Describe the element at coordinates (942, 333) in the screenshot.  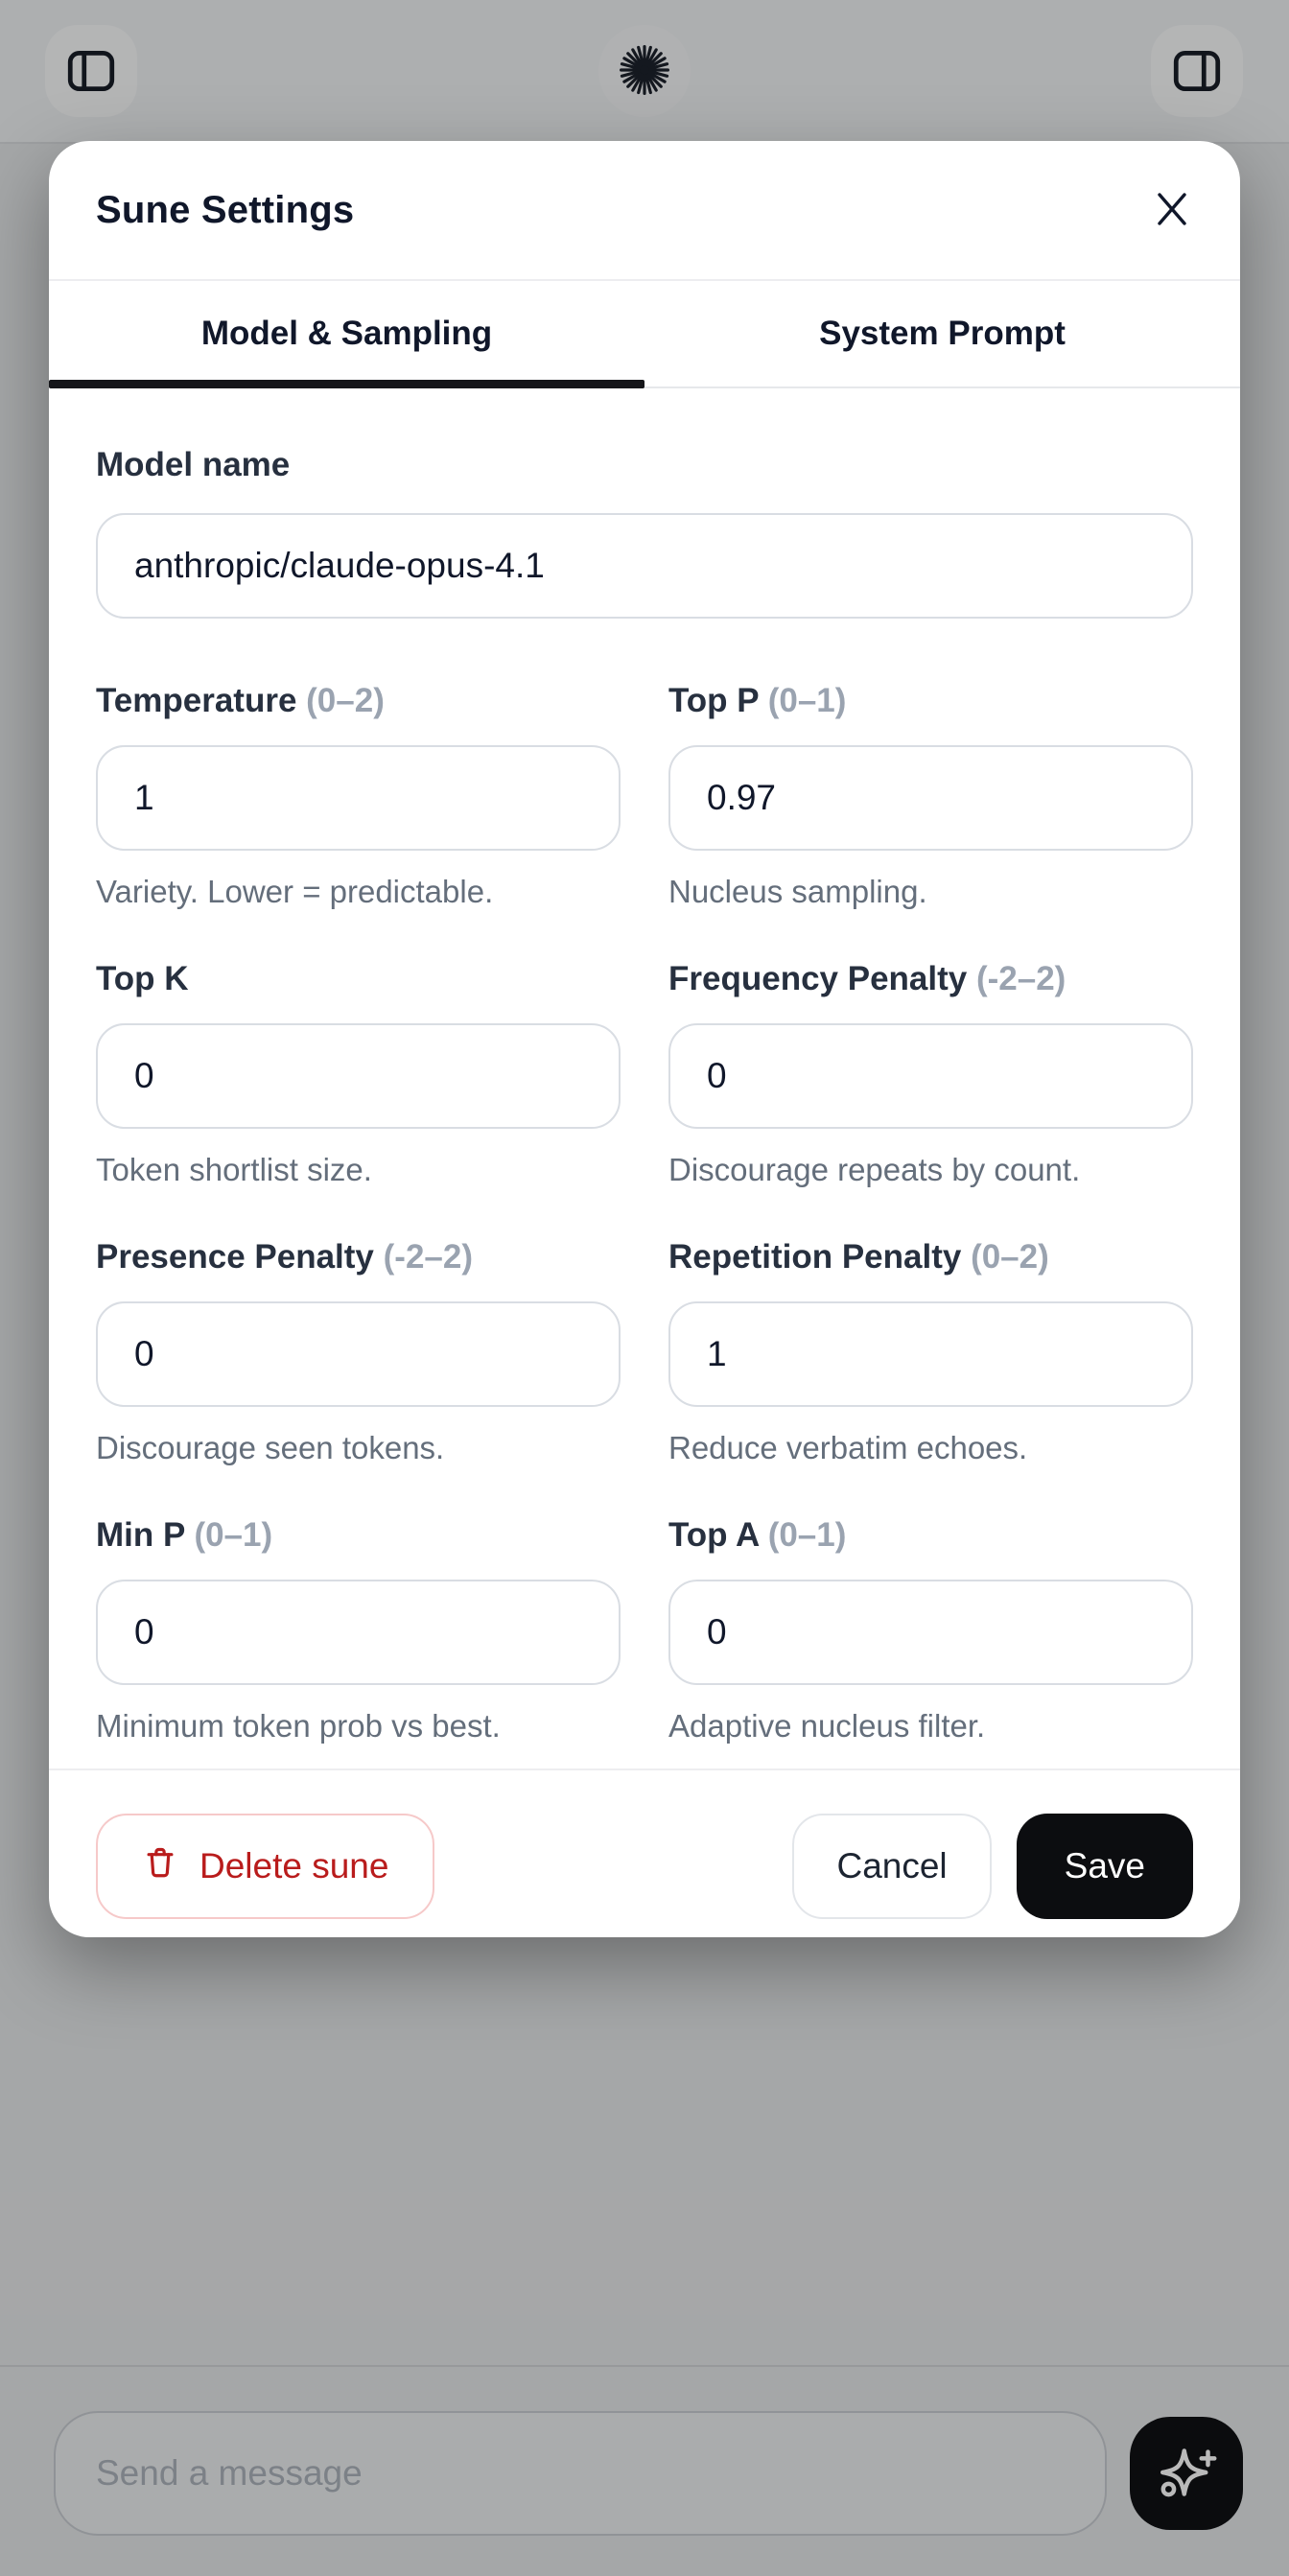
I see `tab-system-prompt: System Prompt` at that location.